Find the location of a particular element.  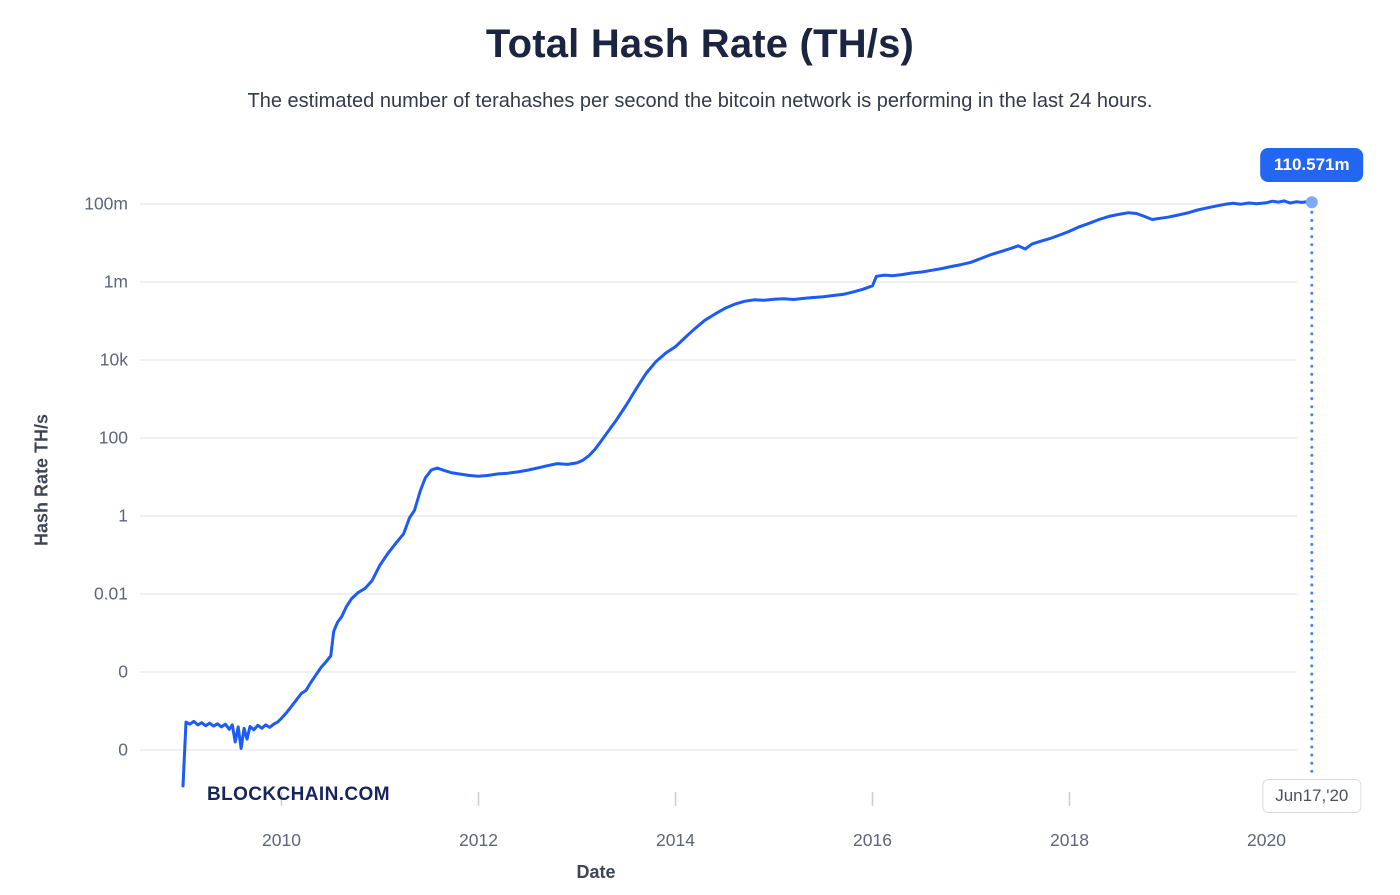

y-tick-label: 1 is located at coordinates (123, 515).